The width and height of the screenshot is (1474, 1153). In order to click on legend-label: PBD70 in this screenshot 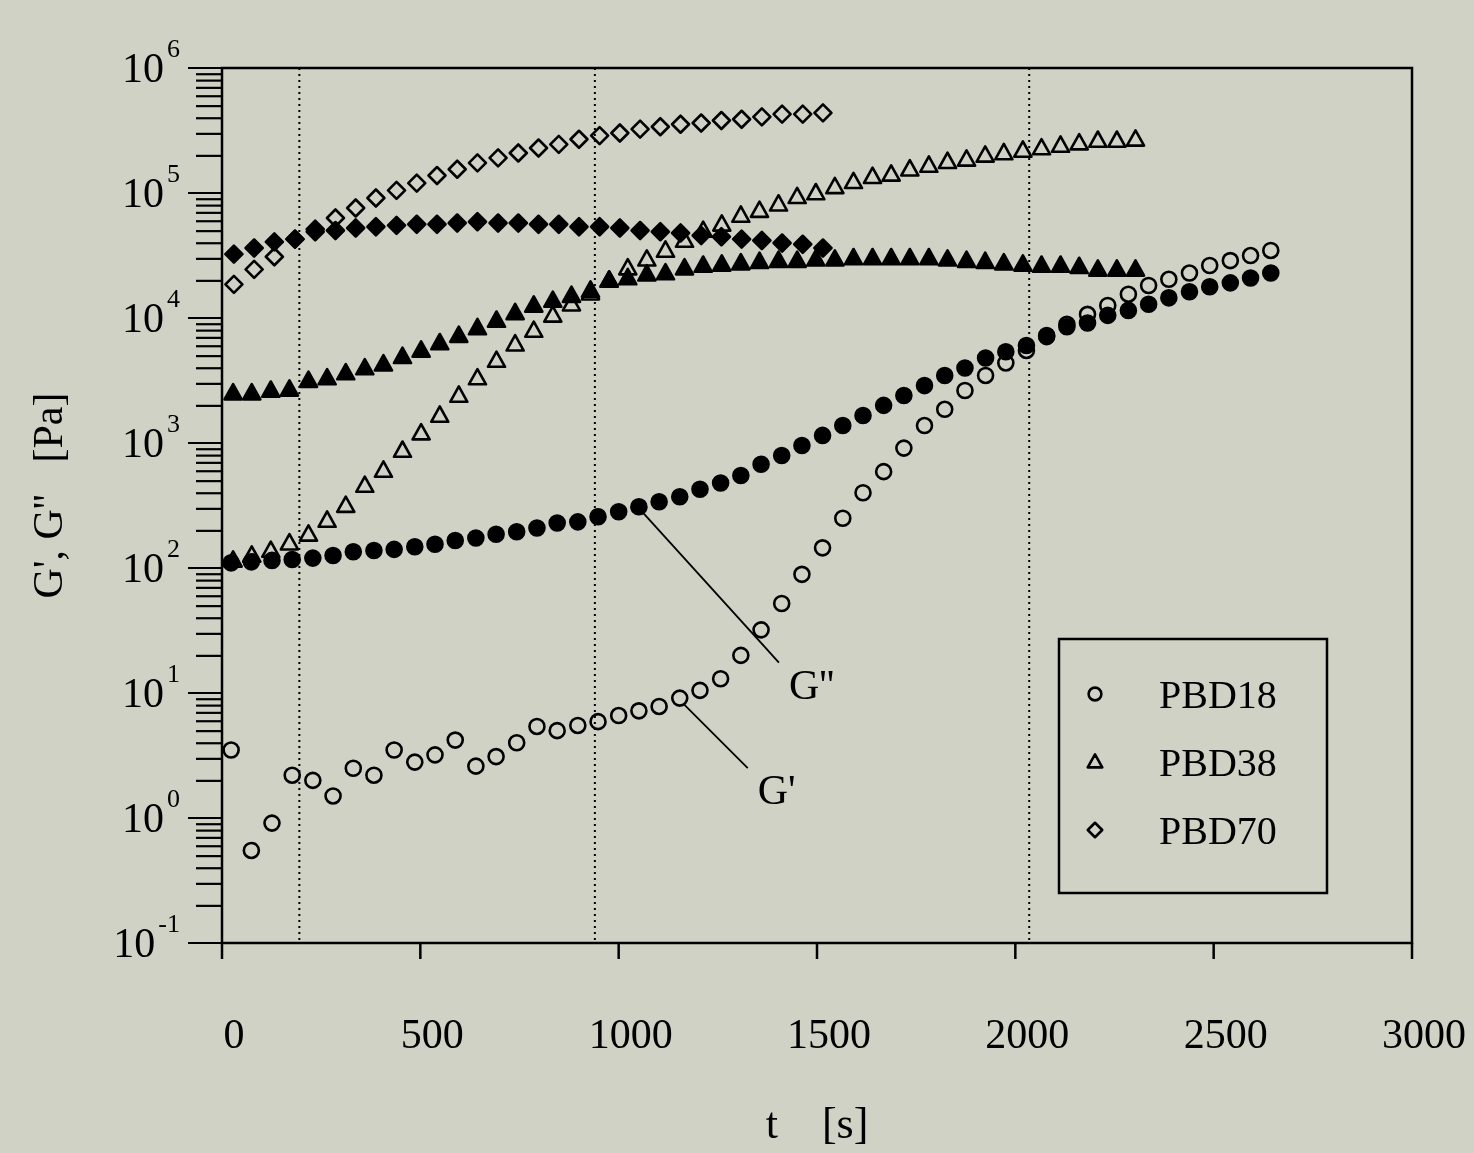, I will do `click(1218, 830)`.